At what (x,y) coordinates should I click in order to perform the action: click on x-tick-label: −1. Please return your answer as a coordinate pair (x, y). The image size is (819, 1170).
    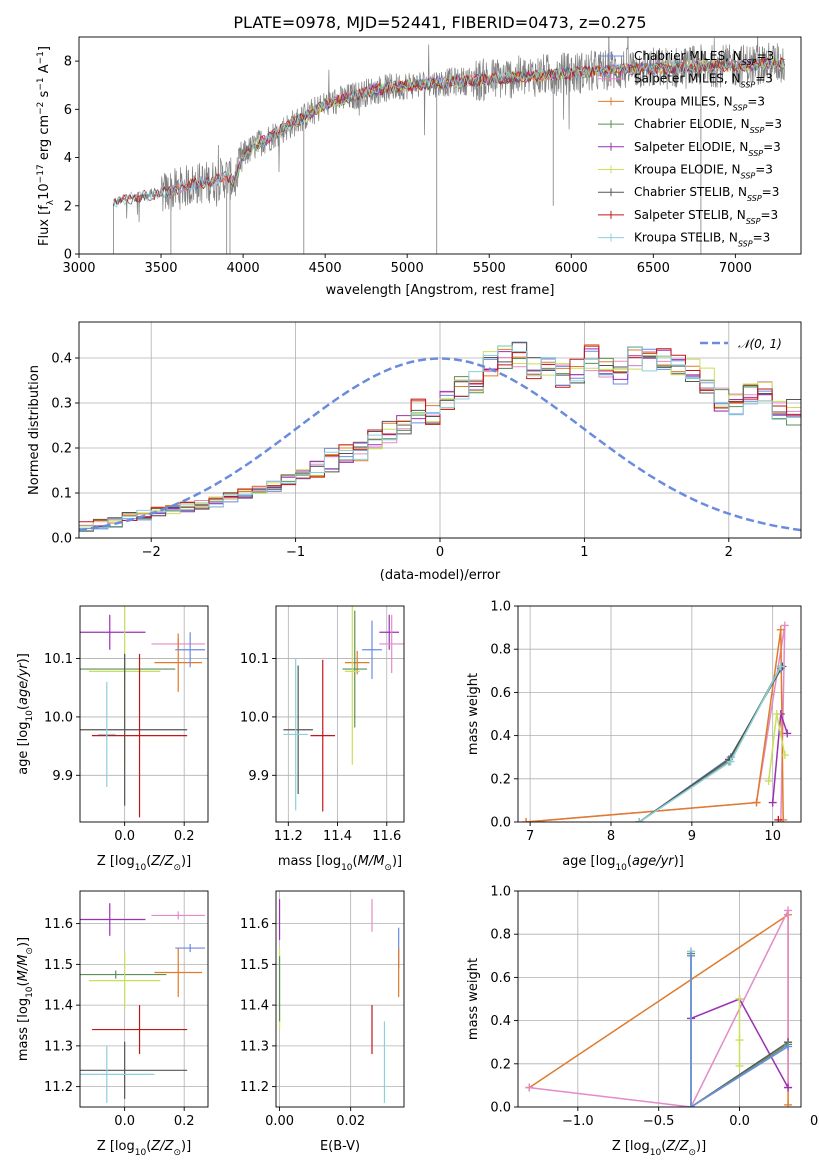
    Looking at the image, I should click on (295, 552).